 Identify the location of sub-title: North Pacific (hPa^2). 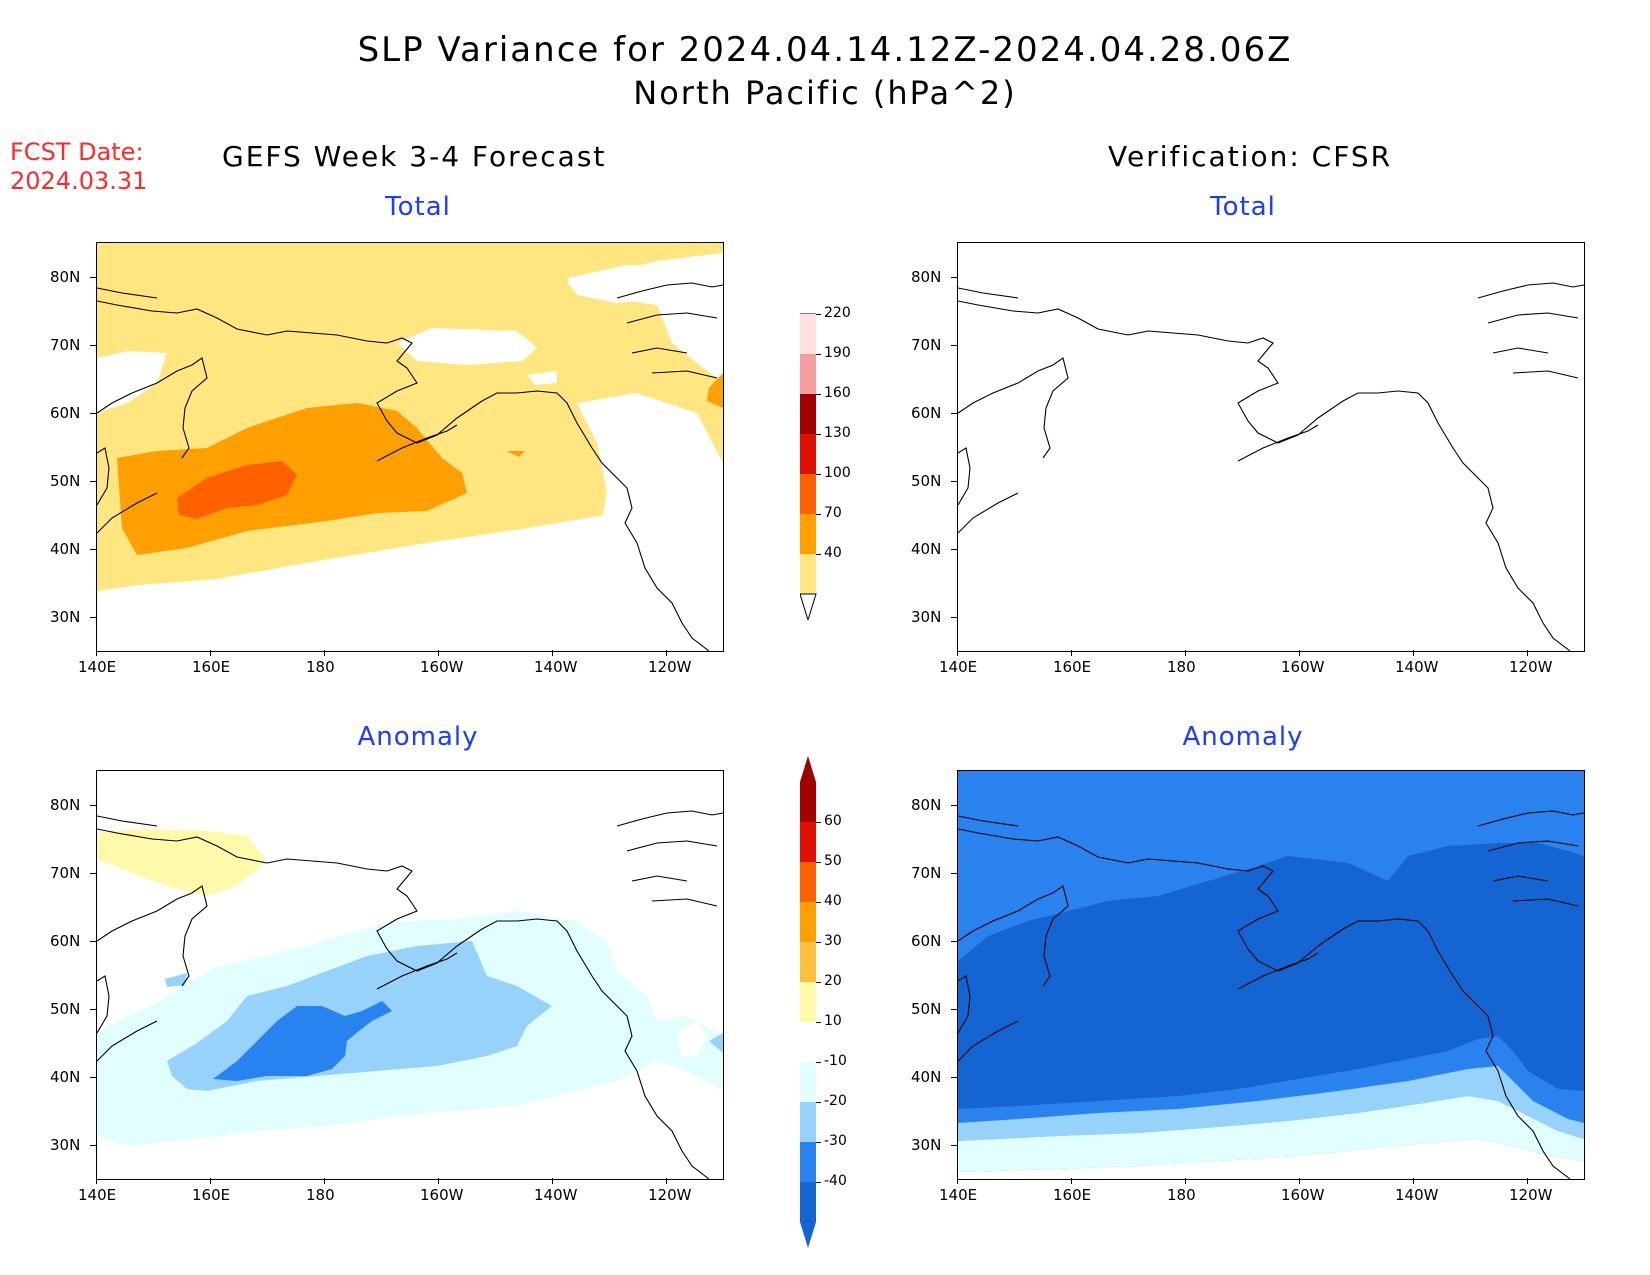
(825, 93).